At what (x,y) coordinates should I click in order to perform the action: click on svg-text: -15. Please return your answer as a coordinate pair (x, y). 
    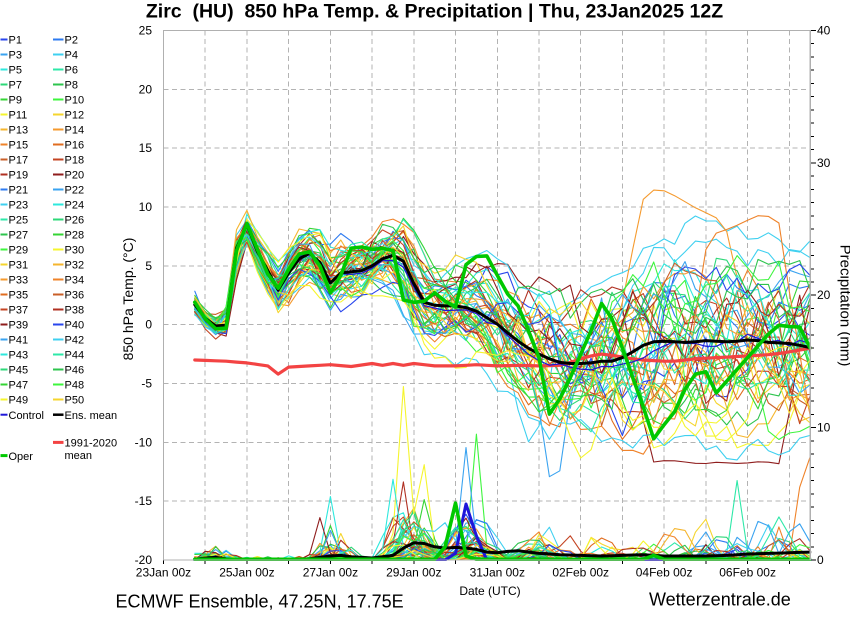
    Looking at the image, I should click on (144, 501).